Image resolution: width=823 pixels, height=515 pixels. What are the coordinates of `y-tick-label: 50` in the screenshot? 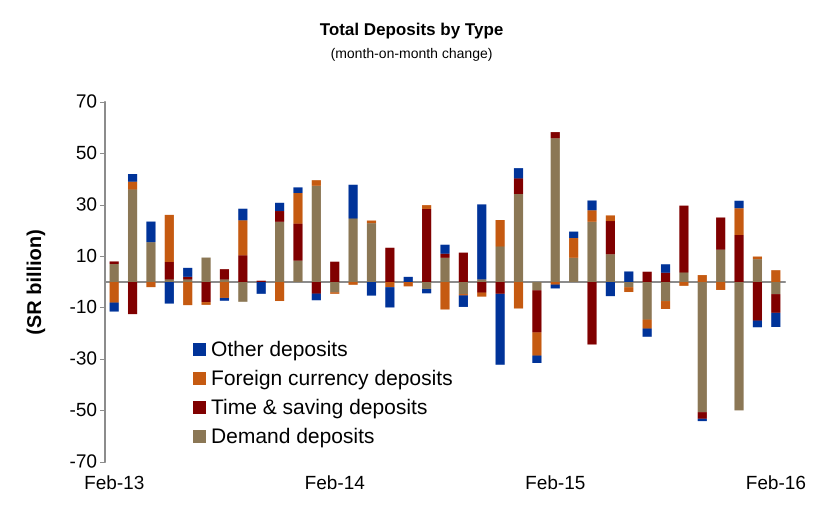 It's located at (86, 153).